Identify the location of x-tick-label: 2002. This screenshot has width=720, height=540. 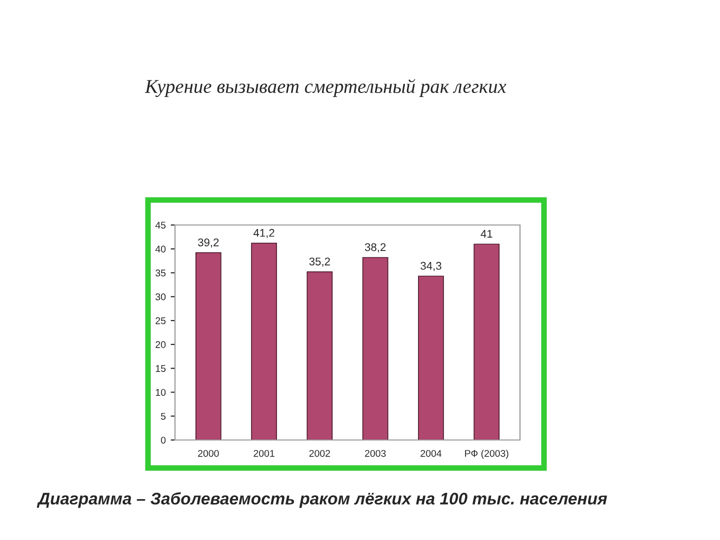
(319, 453).